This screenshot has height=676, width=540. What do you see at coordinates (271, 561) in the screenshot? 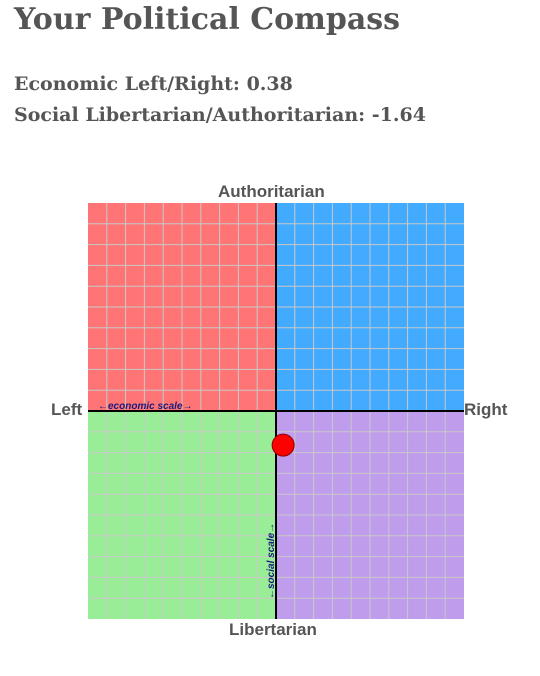
I see `social-scale-label: ←social scale→` at bounding box center [271, 561].